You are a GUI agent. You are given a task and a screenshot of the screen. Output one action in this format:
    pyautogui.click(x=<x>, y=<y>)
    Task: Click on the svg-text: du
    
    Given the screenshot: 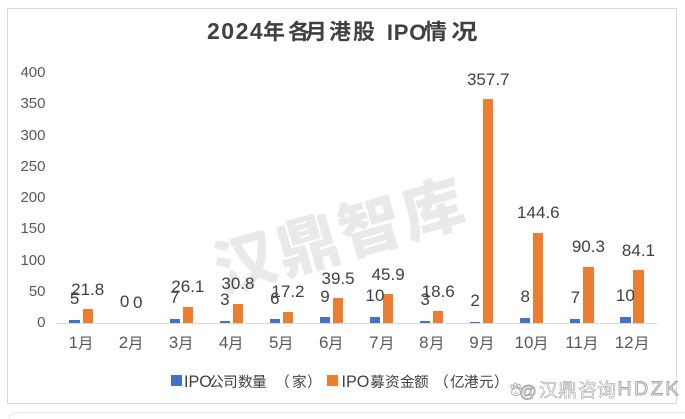 What is the action you would take?
    pyautogui.click(x=515, y=392)
    